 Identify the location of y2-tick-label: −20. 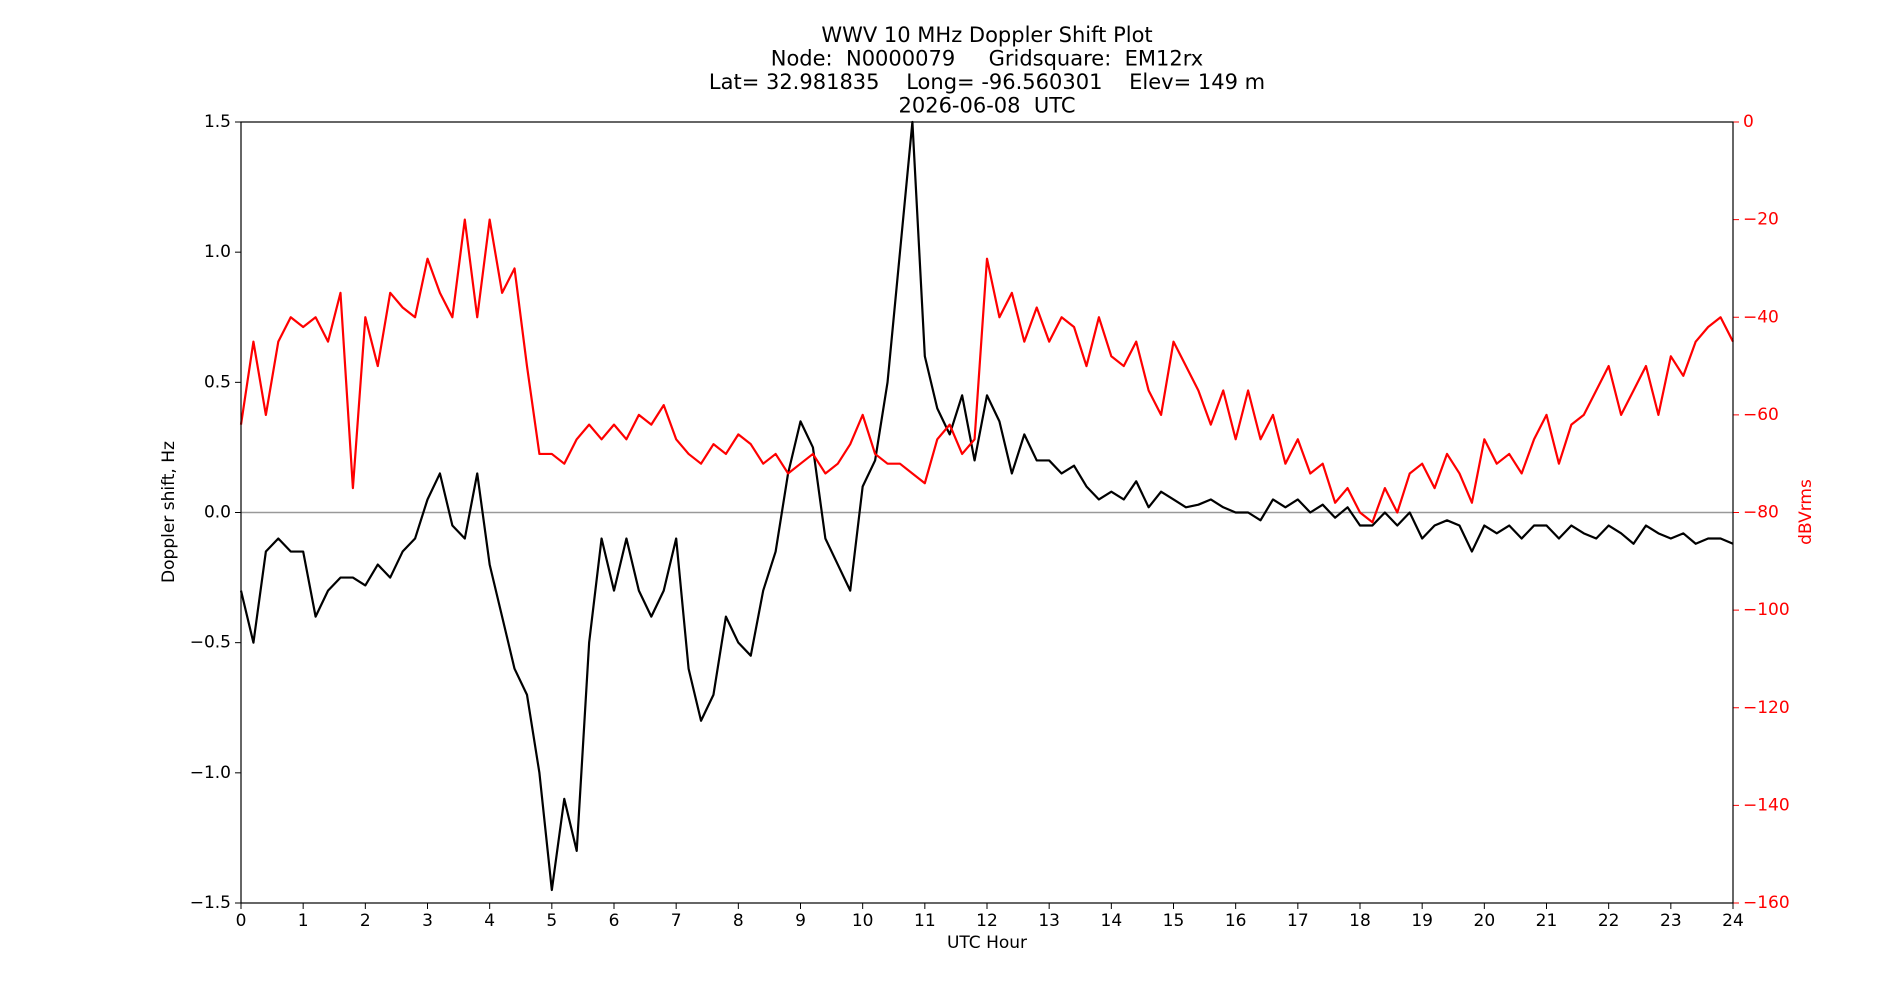
(1761, 220).